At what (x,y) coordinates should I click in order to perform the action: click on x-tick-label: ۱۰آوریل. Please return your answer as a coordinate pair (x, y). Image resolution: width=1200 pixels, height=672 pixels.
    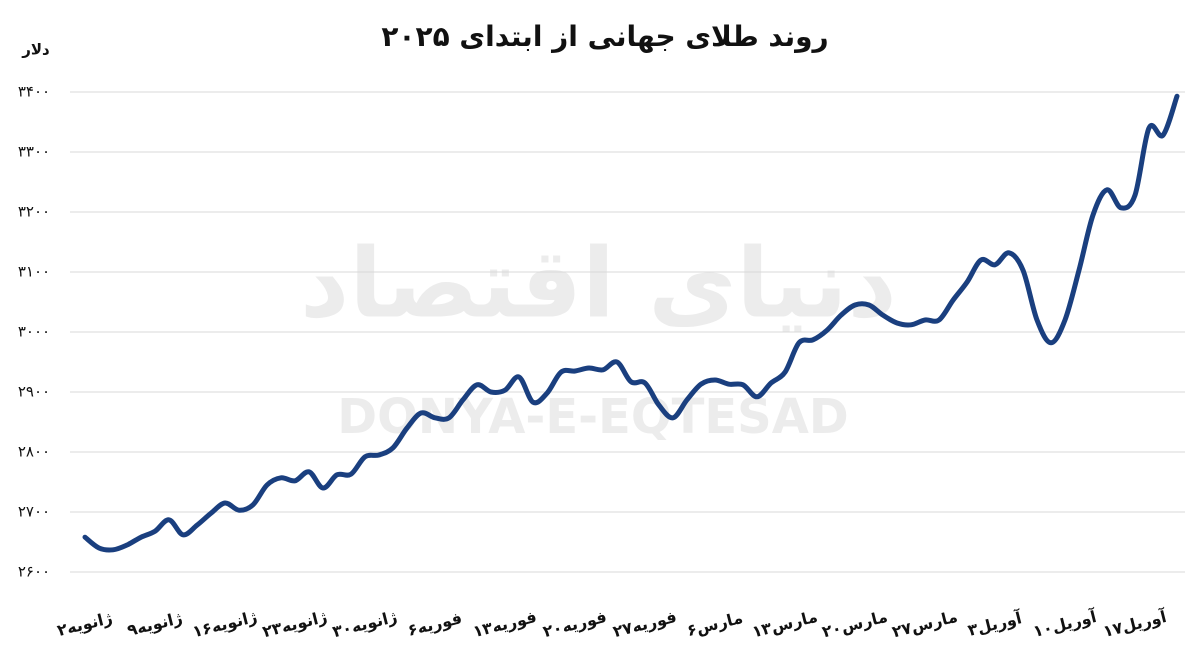
    Looking at the image, I should click on (1065, 623).